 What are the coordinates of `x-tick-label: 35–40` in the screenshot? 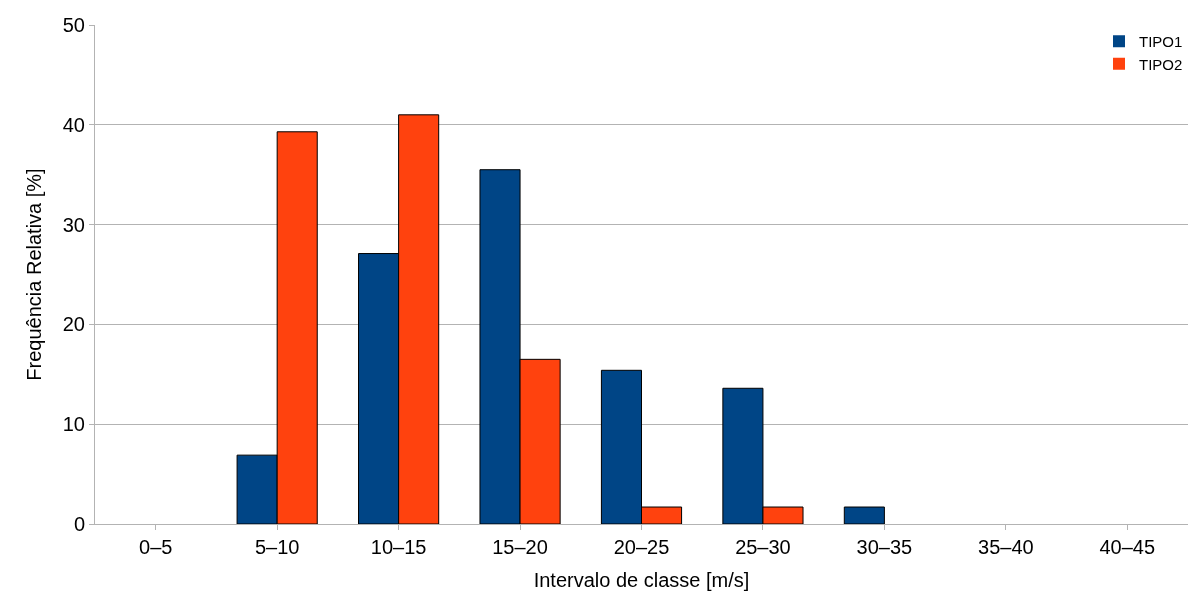 It's located at (1006, 547).